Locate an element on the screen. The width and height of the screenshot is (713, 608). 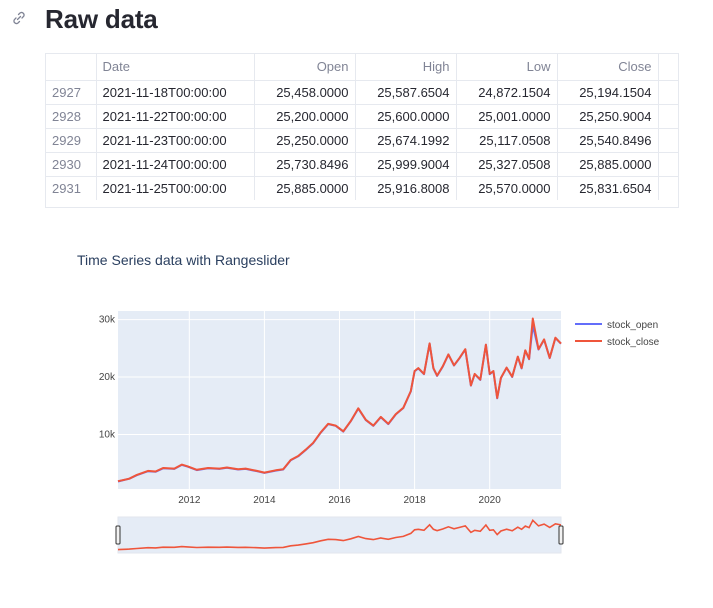
cell-close: 25,885.0000 is located at coordinates (608, 164).